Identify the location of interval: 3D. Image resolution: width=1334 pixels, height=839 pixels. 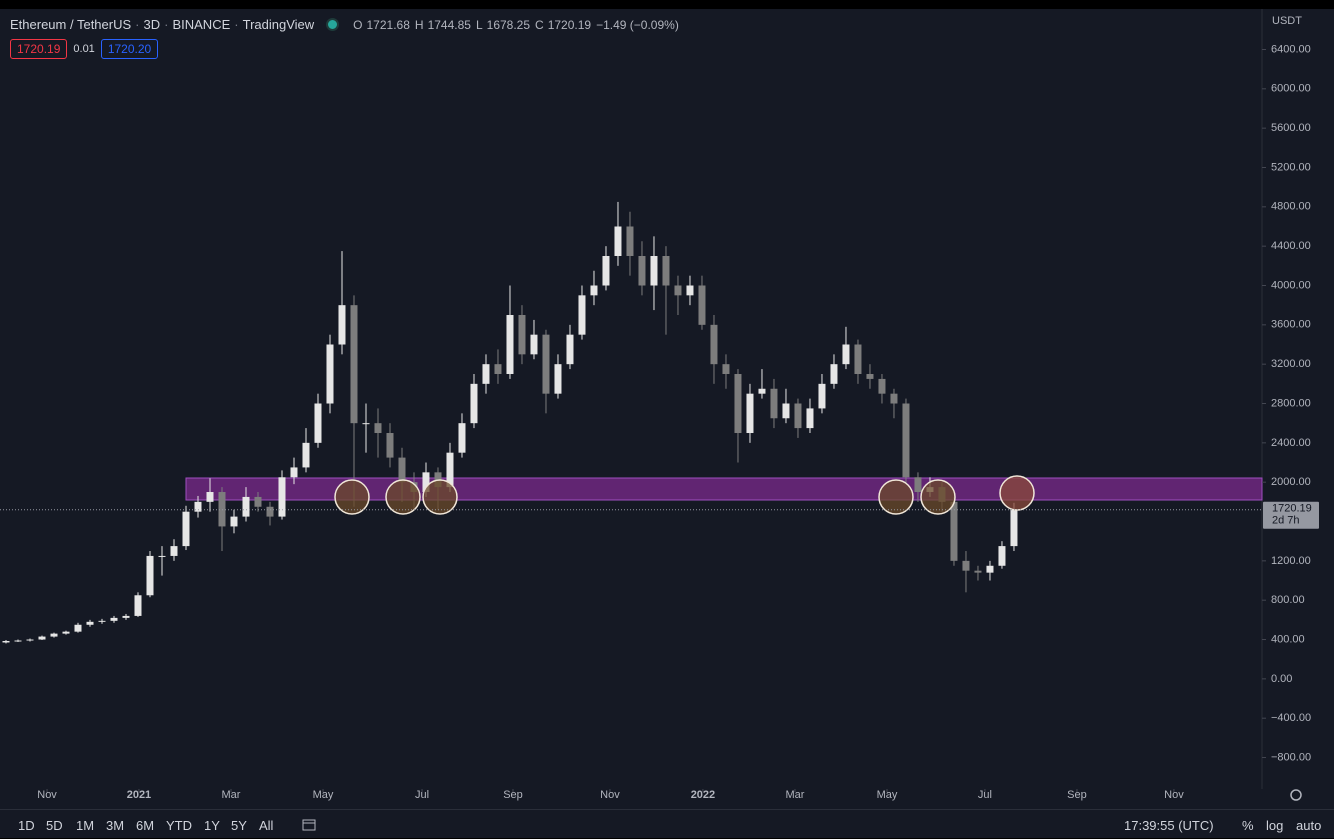
(152, 24).